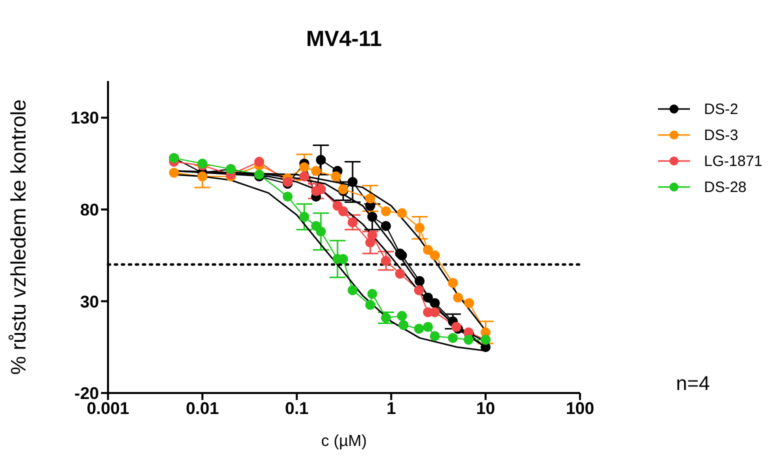 Image resolution: width=780 pixels, height=470 pixels. I want to click on x-tick-label: 100, so click(580, 408).